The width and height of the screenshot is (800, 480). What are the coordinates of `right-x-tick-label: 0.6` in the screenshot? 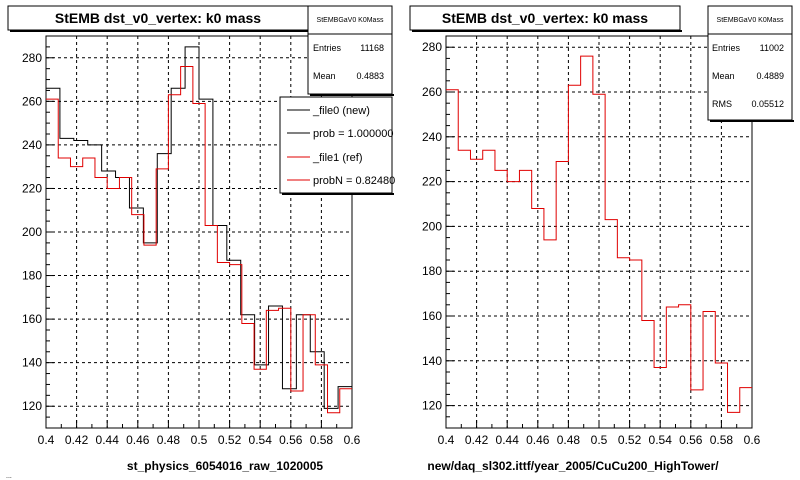 It's located at (752, 440).